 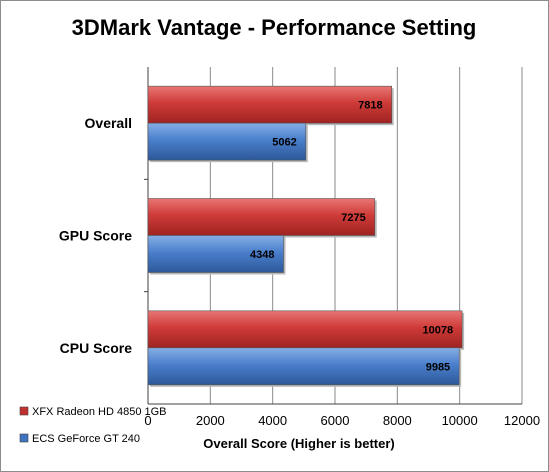 What do you see at coordinates (298, 443) in the screenshot?
I see `x-axis-label: Overall Score (Higher is better)` at bounding box center [298, 443].